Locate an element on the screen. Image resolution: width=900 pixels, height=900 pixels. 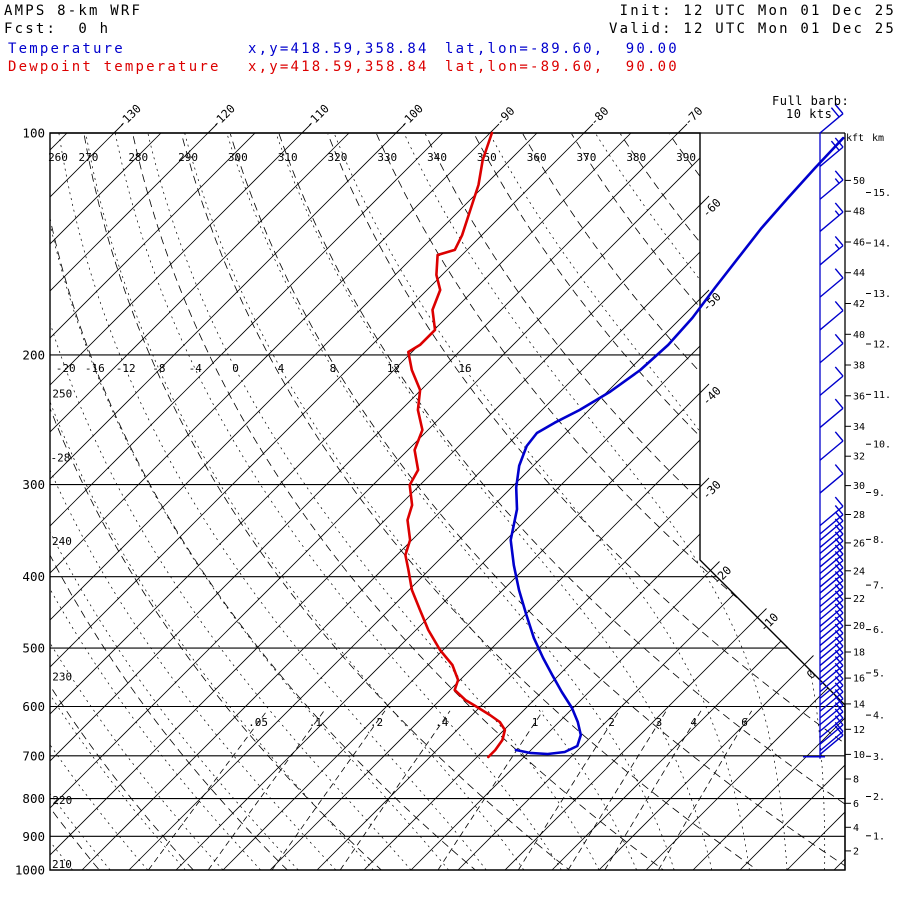
svg-text: 7. is located at coordinates (879, 586).